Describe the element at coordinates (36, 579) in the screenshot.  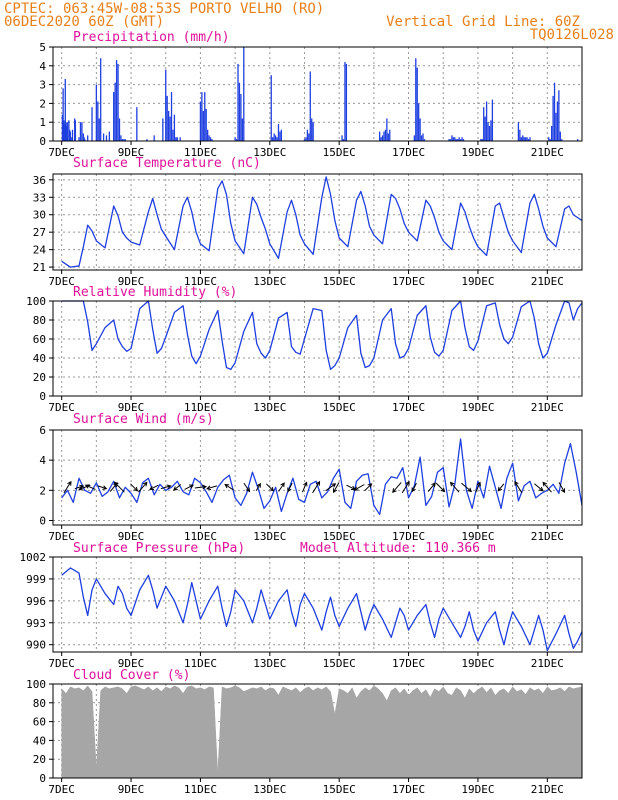
I see `pres-ytick-label: 999` at that location.